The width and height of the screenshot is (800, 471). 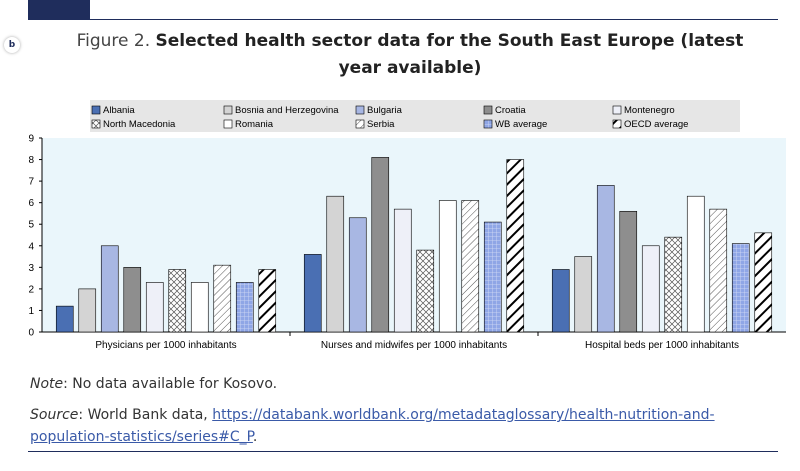 I want to click on y-tick-label: 3, so click(x=31, y=268).